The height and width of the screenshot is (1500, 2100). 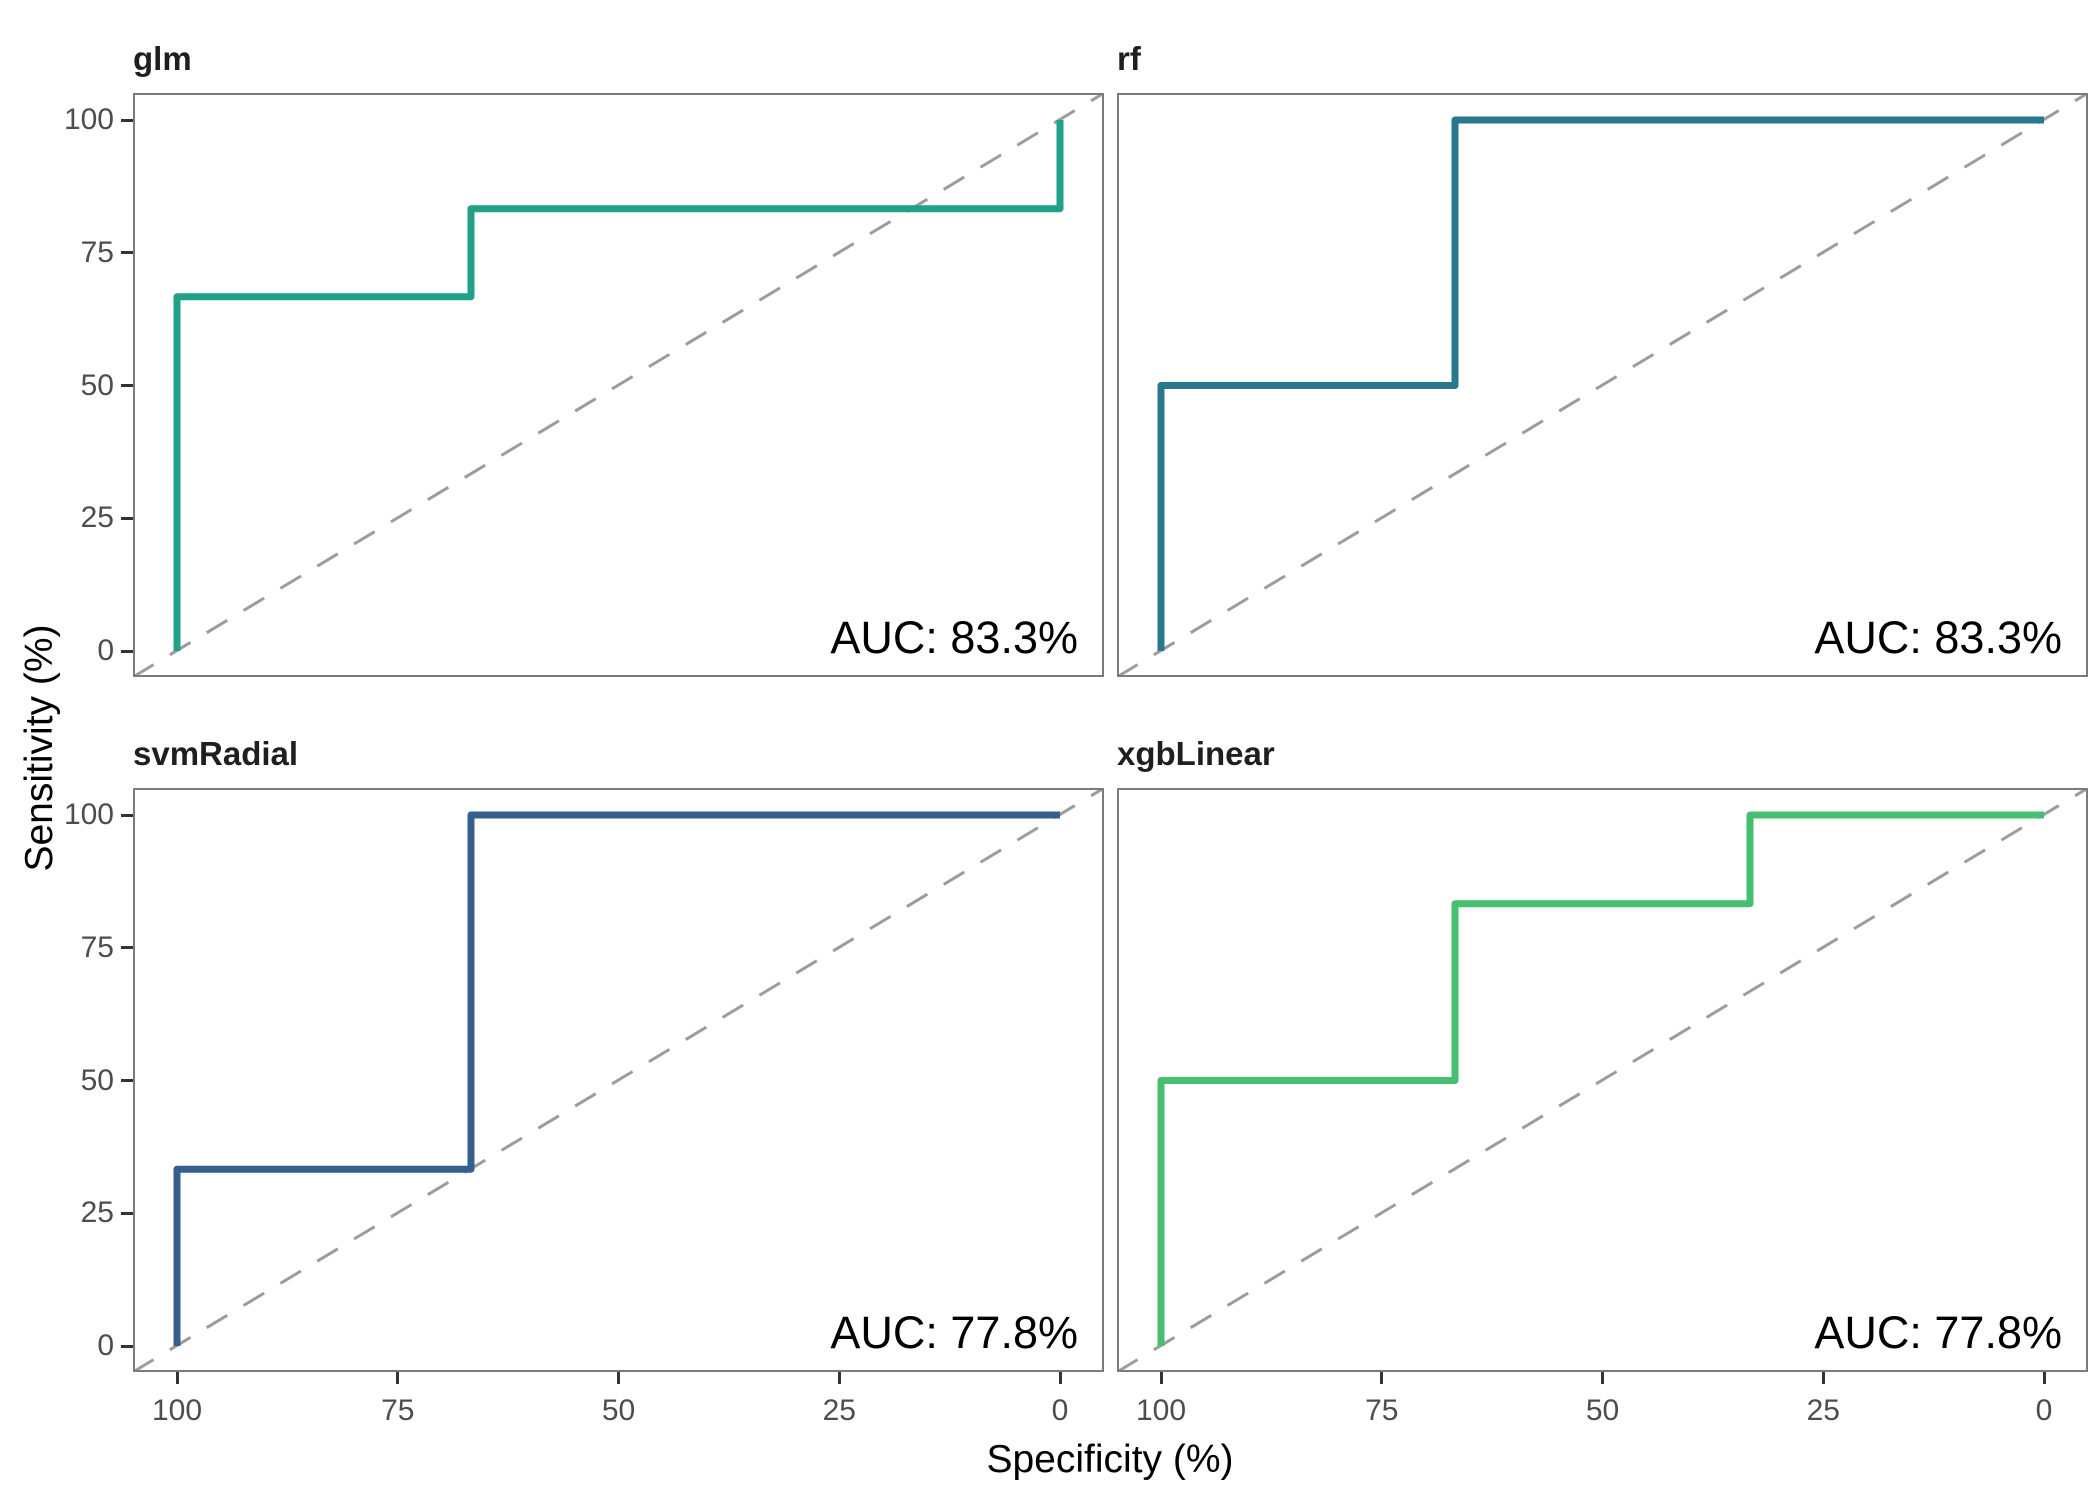 What do you see at coordinates (1129, 58) in the screenshot?
I see `panel-title-rf: rf` at bounding box center [1129, 58].